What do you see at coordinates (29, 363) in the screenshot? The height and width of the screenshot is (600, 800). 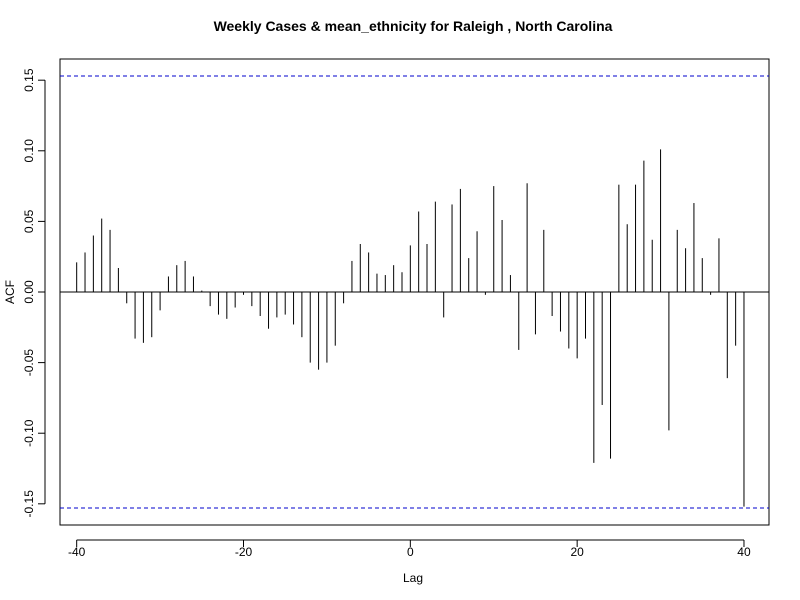 I see `y-tick-label: -0.05` at bounding box center [29, 363].